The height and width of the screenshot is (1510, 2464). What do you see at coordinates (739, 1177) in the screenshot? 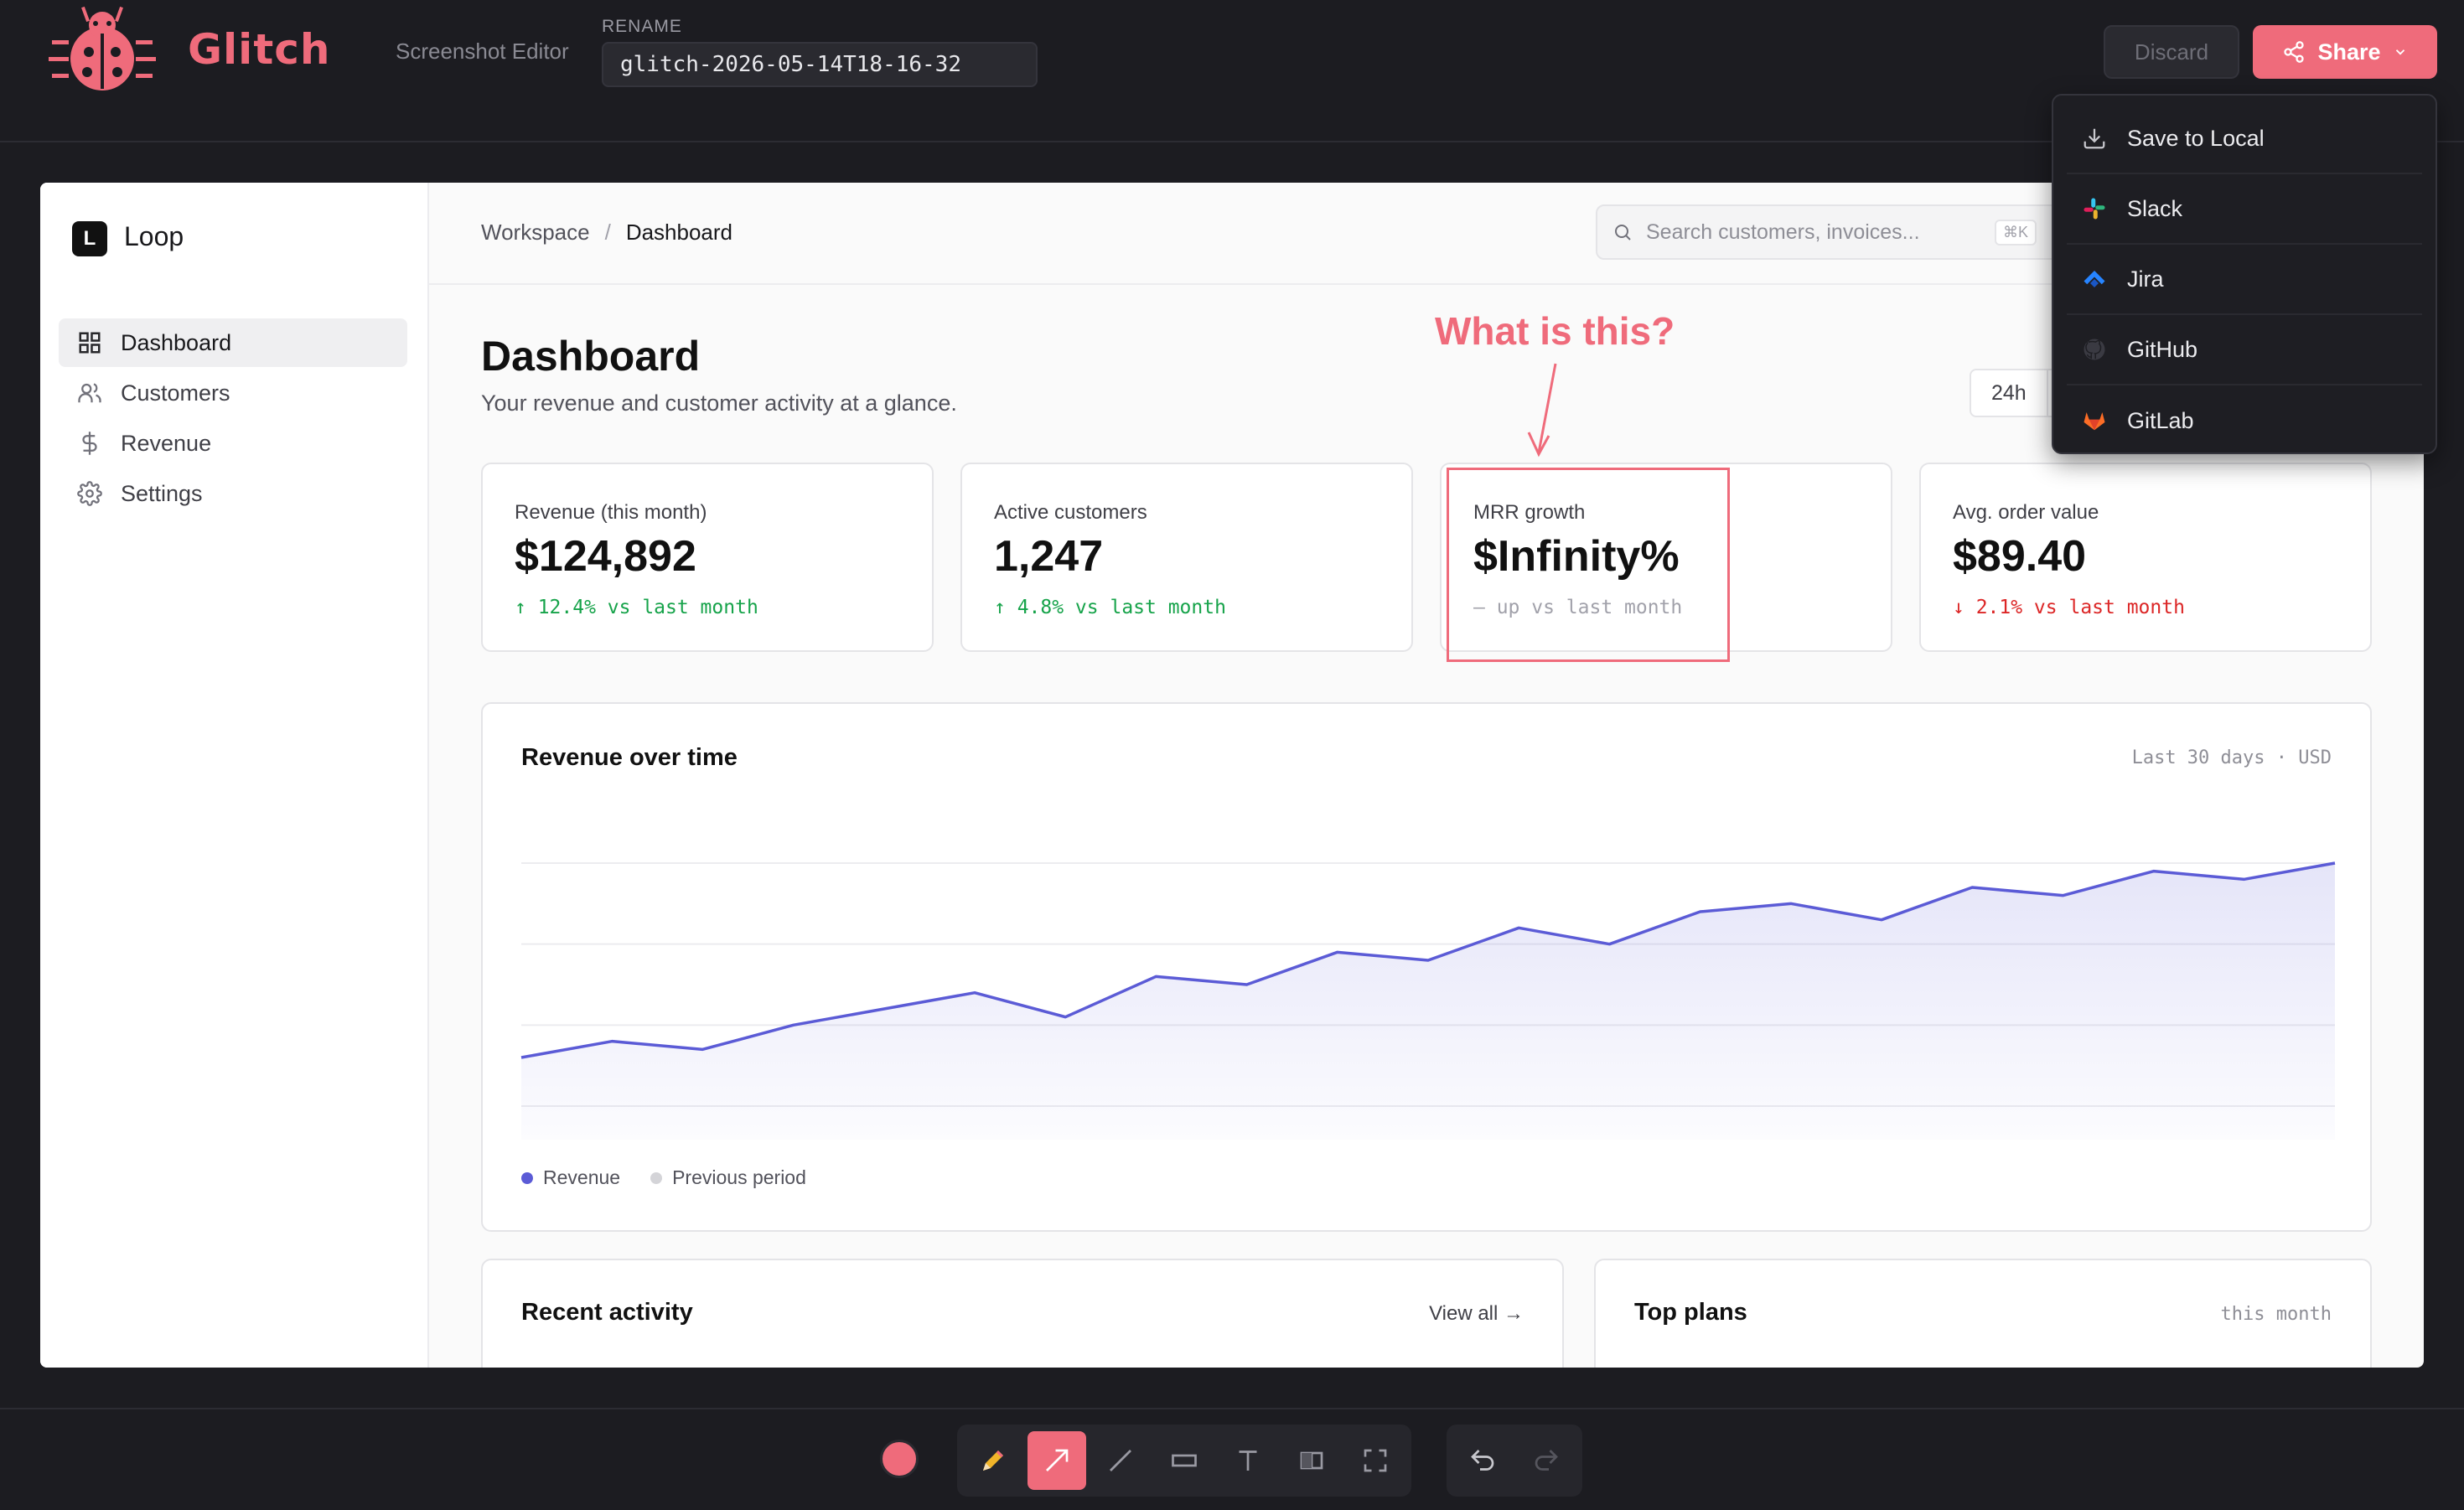
I see `legend-label: Previous period` at bounding box center [739, 1177].